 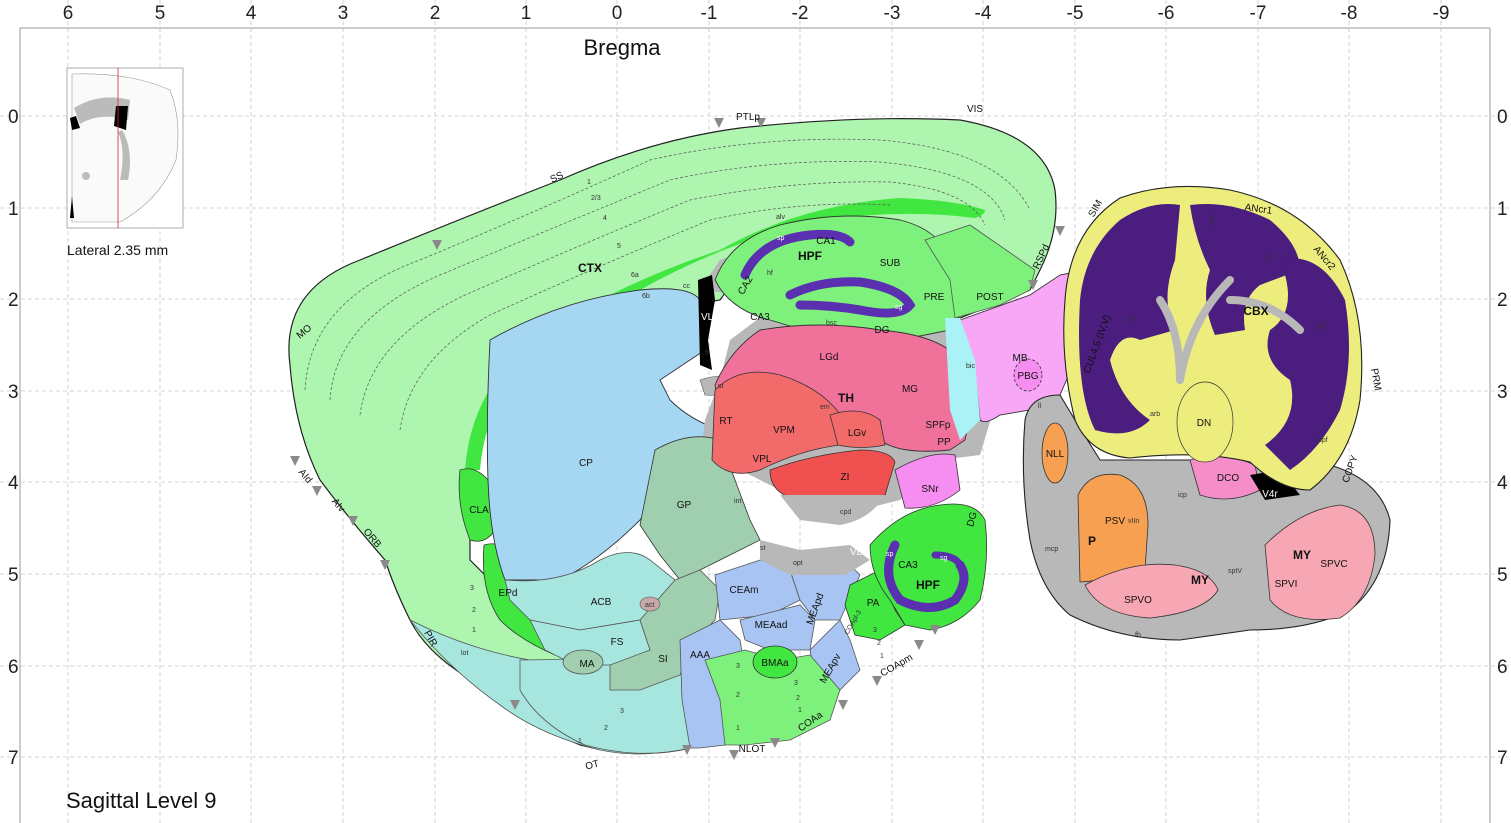 What do you see at coordinates (983, 13) in the screenshot?
I see `x-tick-label: -4` at bounding box center [983, 13].